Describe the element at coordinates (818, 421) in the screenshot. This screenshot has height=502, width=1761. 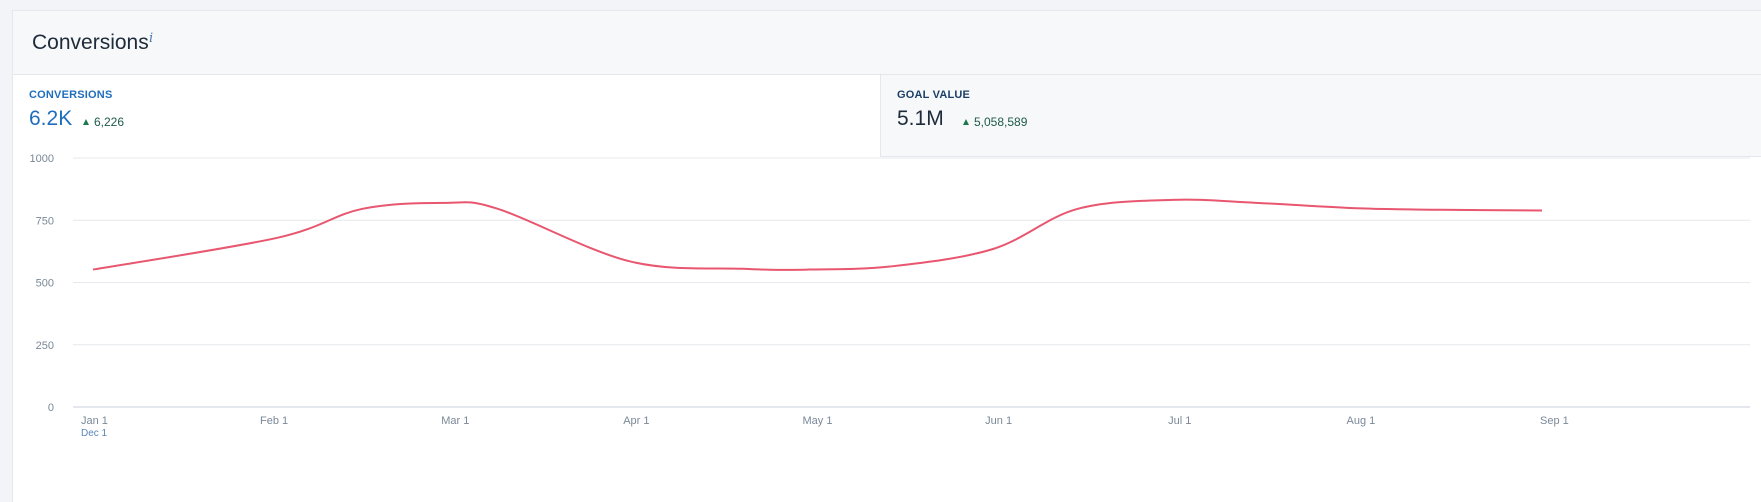
I see `x-tick-label: May 1` at that location.